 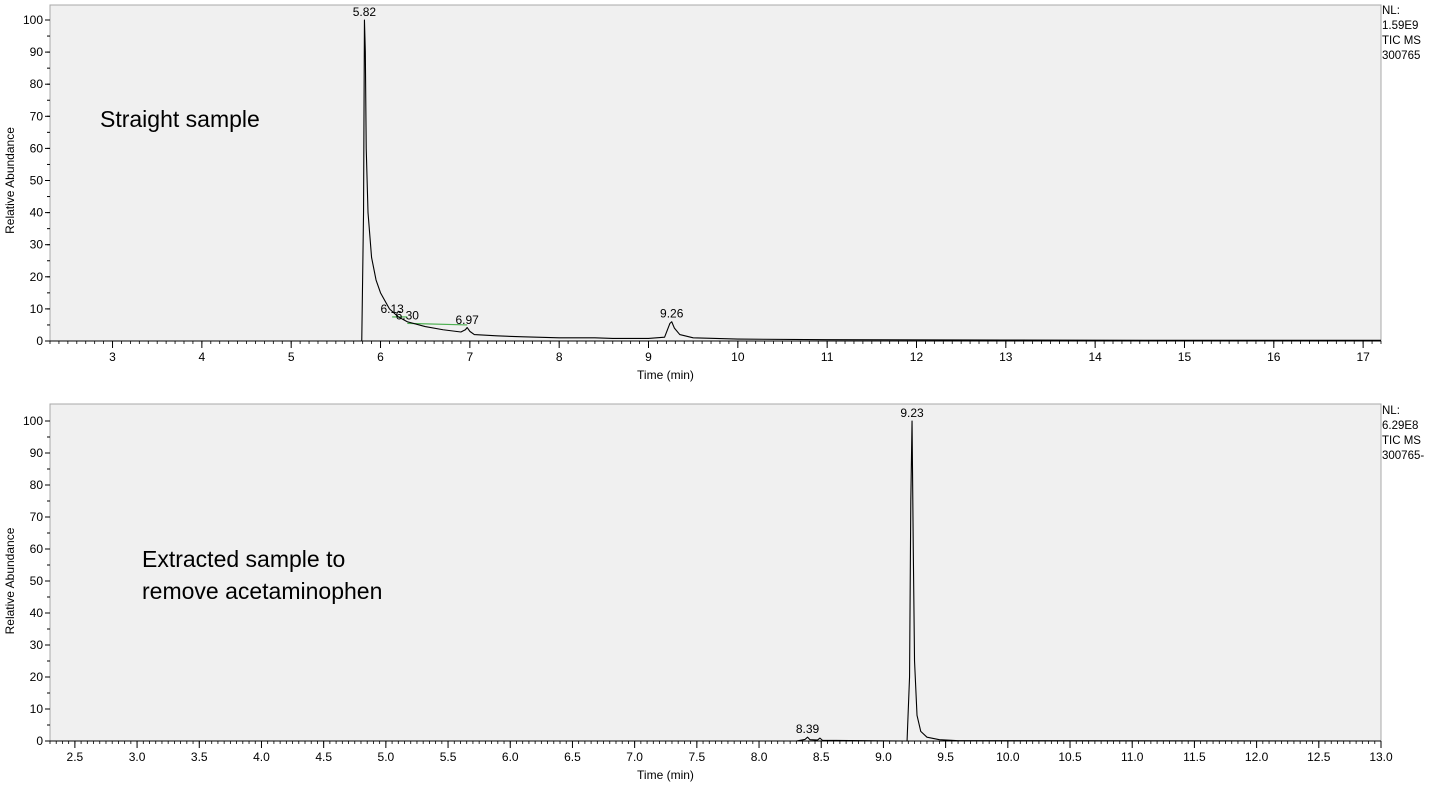 What do you see at coordinates (912, 413) in the screenshot?
I see `peak-label: 9.23` at bounding box center [912, 413].